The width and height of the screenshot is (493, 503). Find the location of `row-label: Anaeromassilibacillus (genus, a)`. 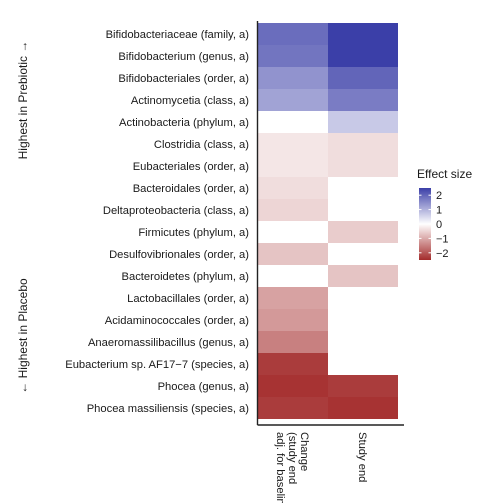

row-label: Anaeromassilibacillus (genus, a) is located at coordinates (168, 343).